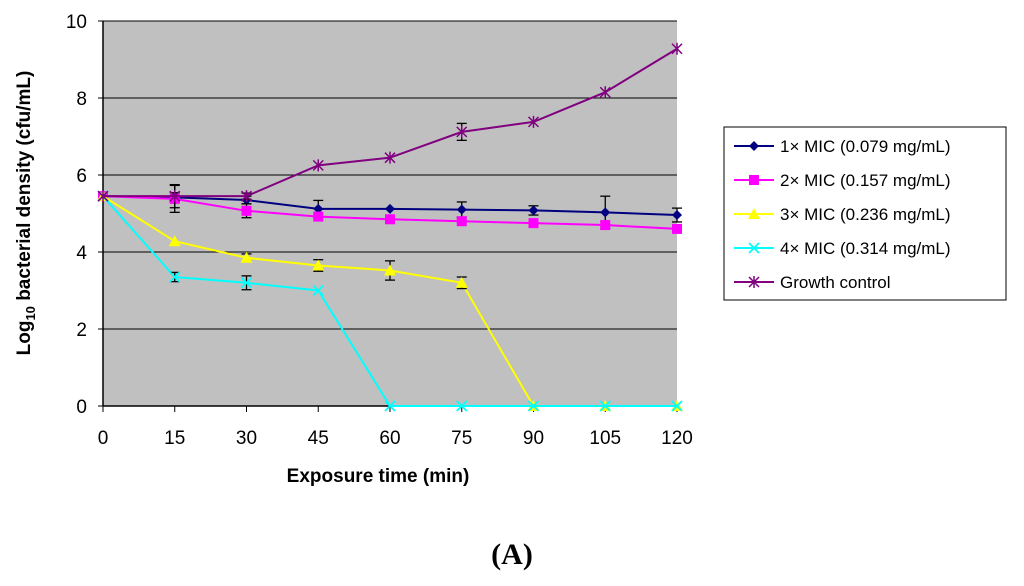  Describe the element at coordinates (76, 22) in the screenshot. I see `y-tick-label: 10` at that location.